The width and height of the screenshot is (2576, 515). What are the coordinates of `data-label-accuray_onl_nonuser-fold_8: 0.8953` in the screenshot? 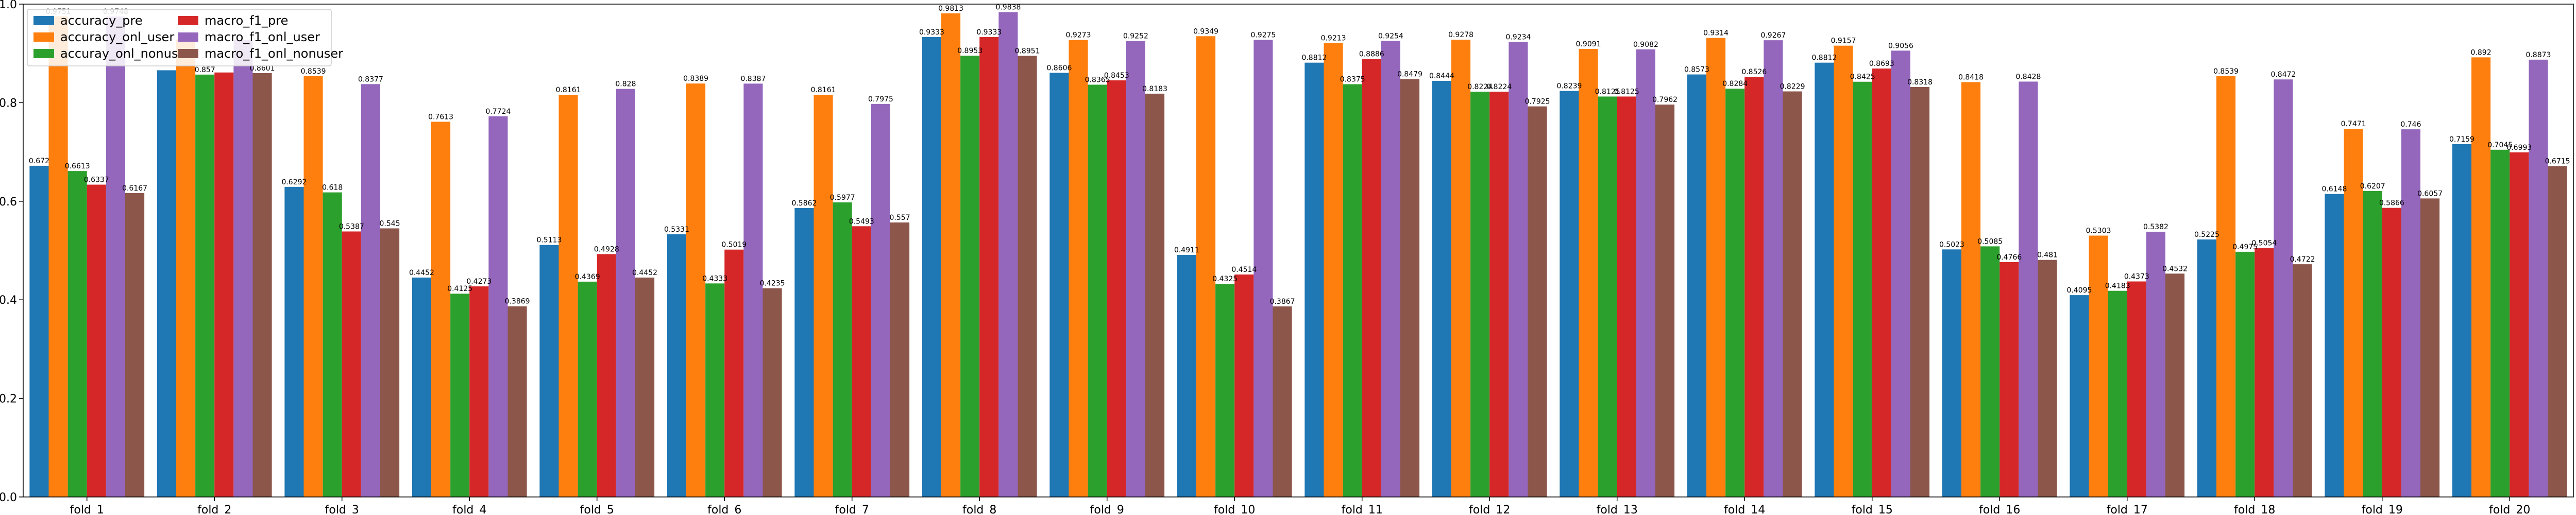 It's located at (969, 51).